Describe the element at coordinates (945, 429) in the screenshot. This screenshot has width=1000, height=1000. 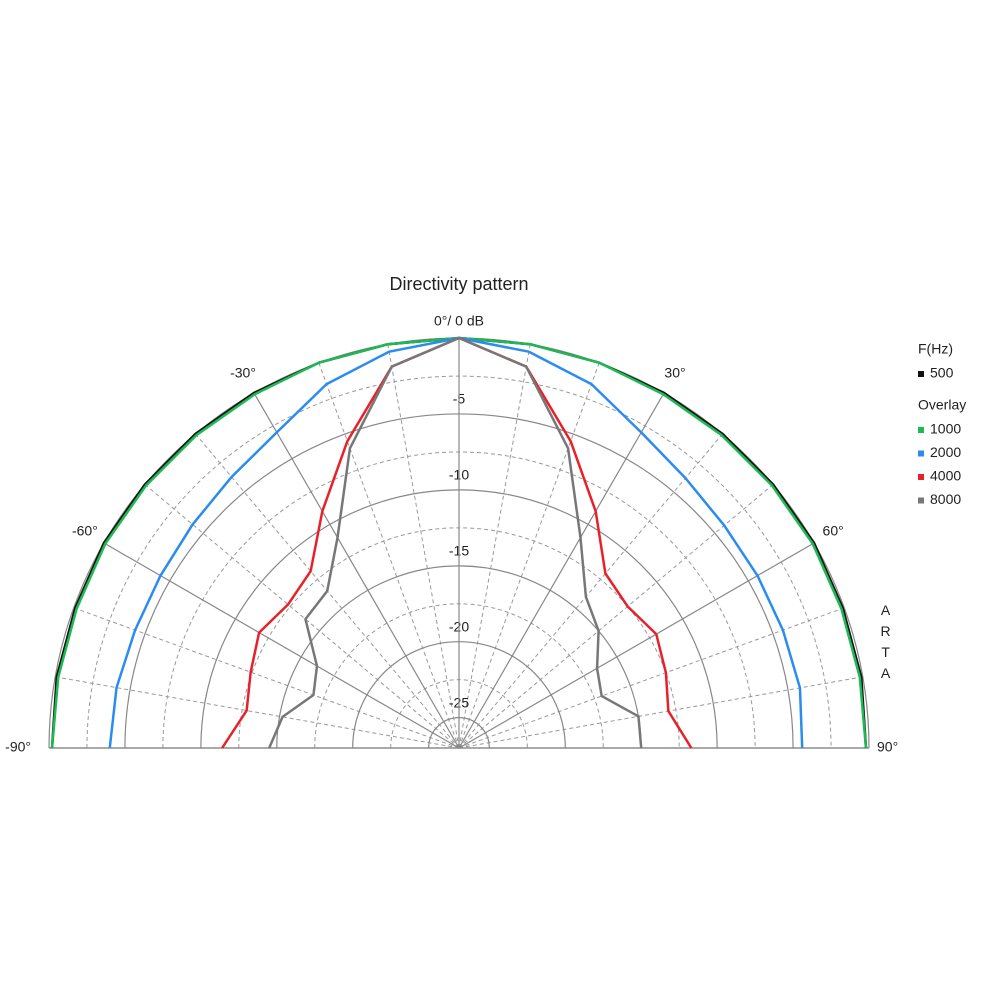
I see `legend-label: 1000` at that location.